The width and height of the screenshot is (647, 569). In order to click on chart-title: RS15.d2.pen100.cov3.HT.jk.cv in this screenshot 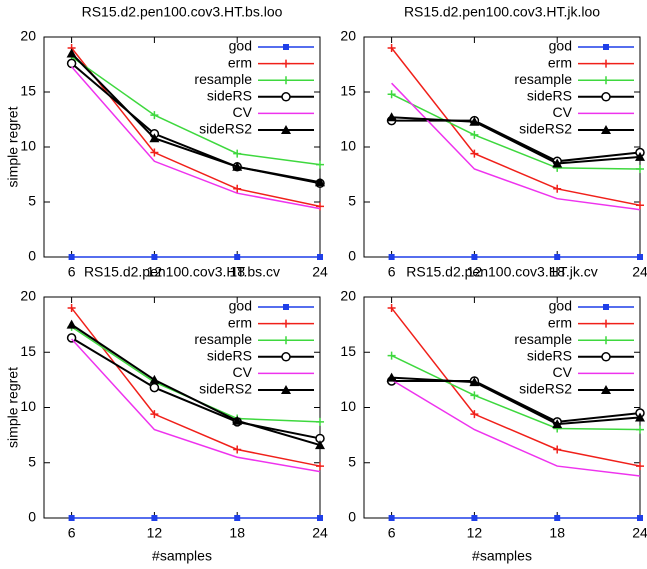, I will do `click(501, 272)`.